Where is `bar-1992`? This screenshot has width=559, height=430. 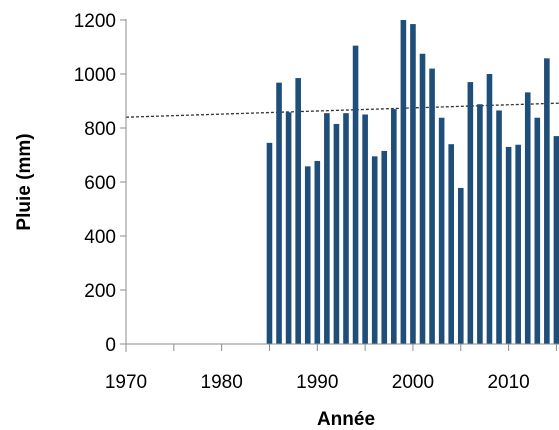 bar-1992 is located at coordinates (336, 233).